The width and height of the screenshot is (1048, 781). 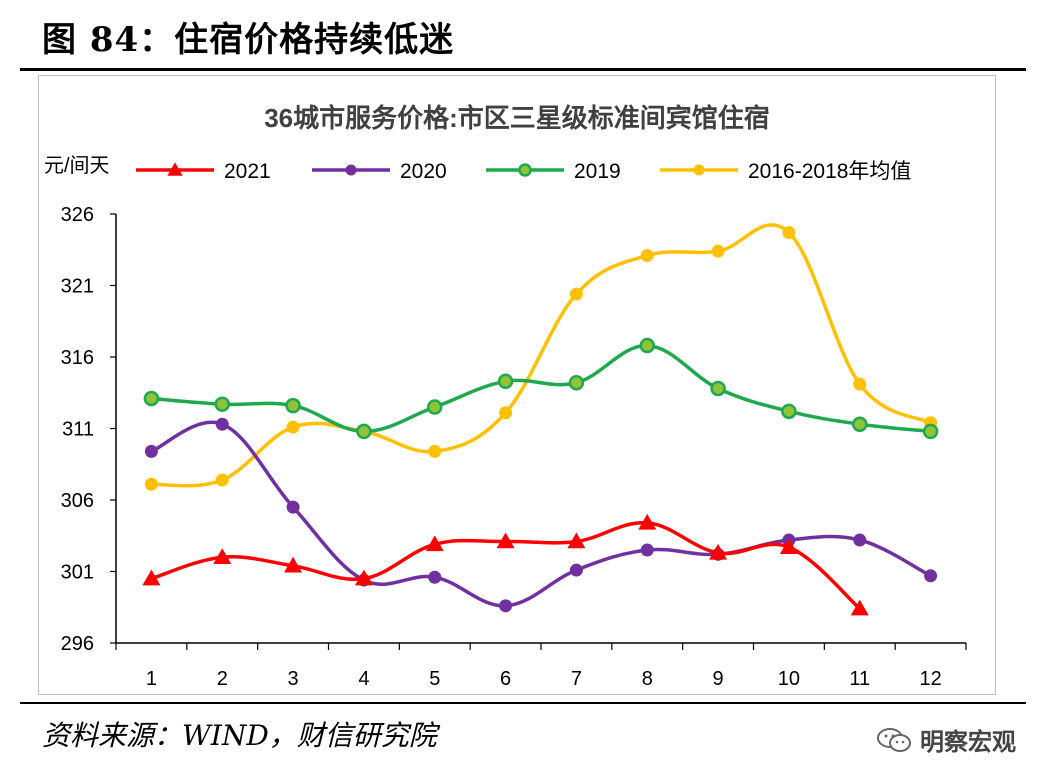 What do you see at coordinates (77, 644) in the screenshot?
I see `y-tick-label: 296` at bounding box center [77, 644].